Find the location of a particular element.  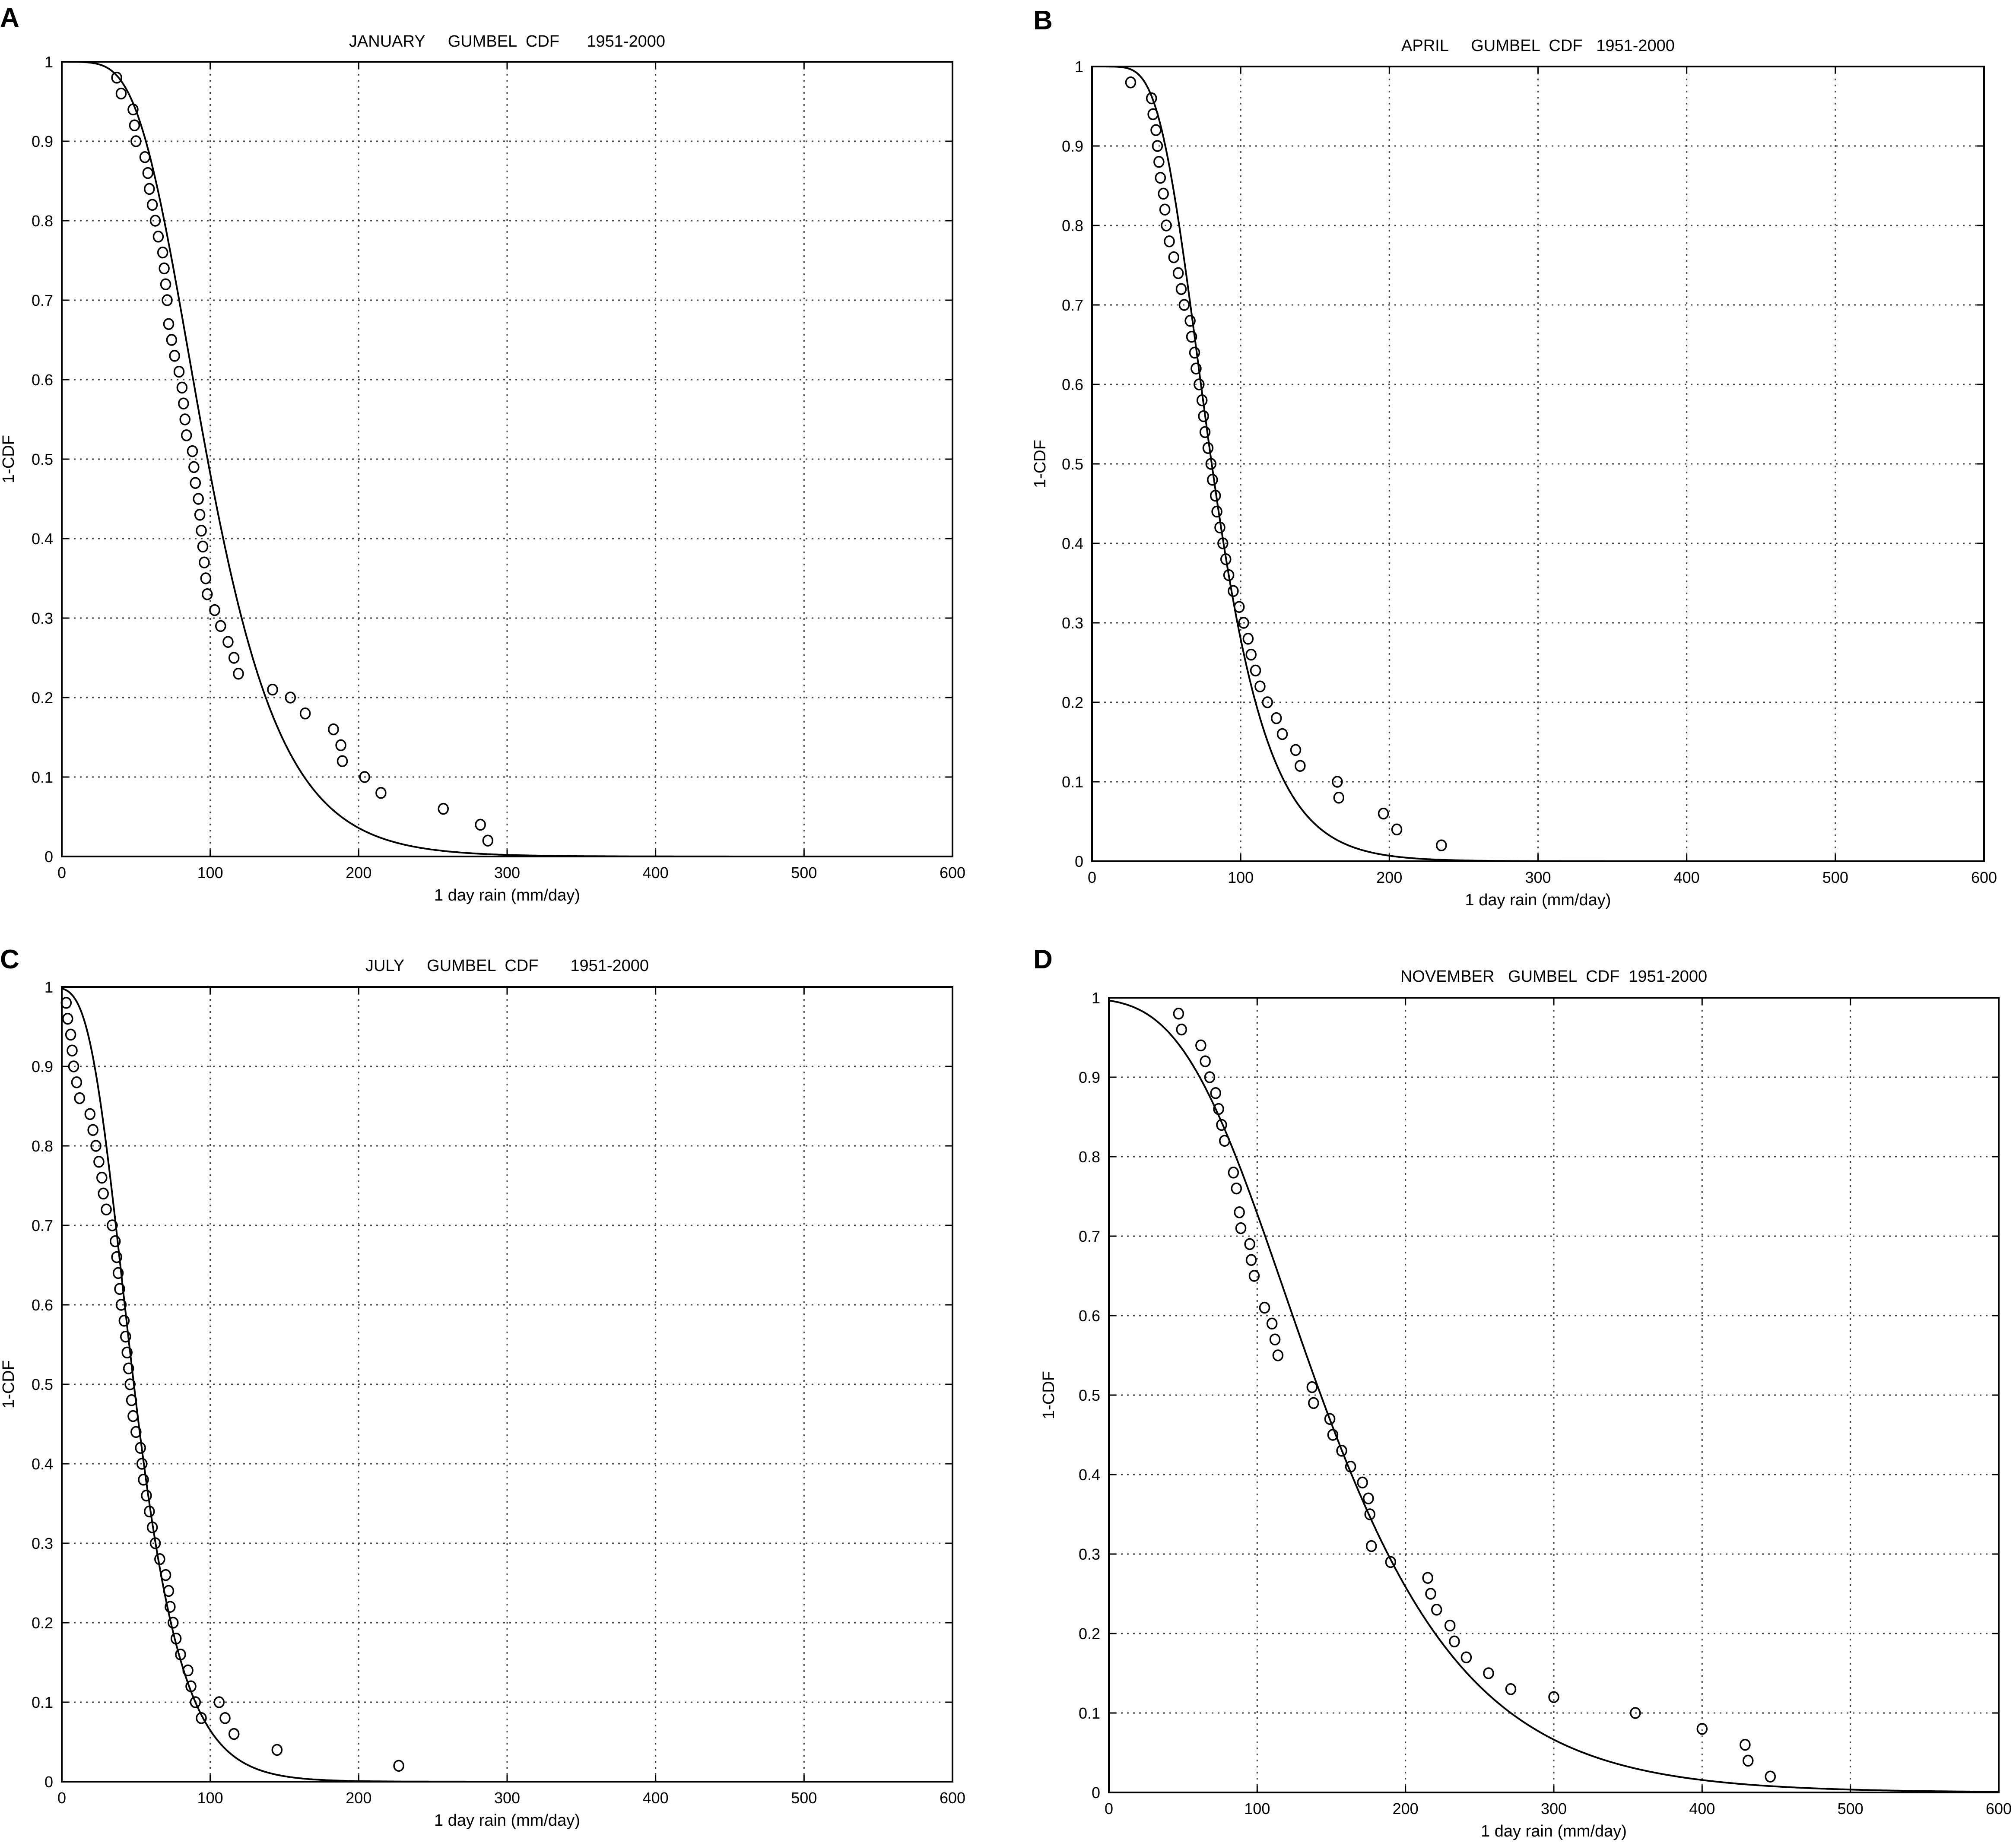

y-tick-label: 0.3 is located at coordinates (1072, 623).